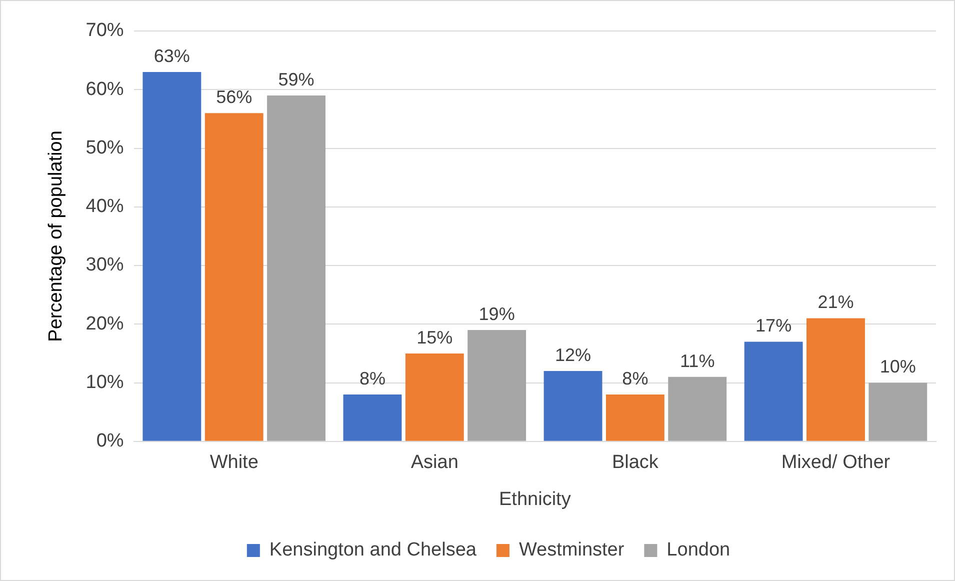  Describe the element at coordinates (697, 360) in the screenshot. I see `data-label: 11%` at that location.